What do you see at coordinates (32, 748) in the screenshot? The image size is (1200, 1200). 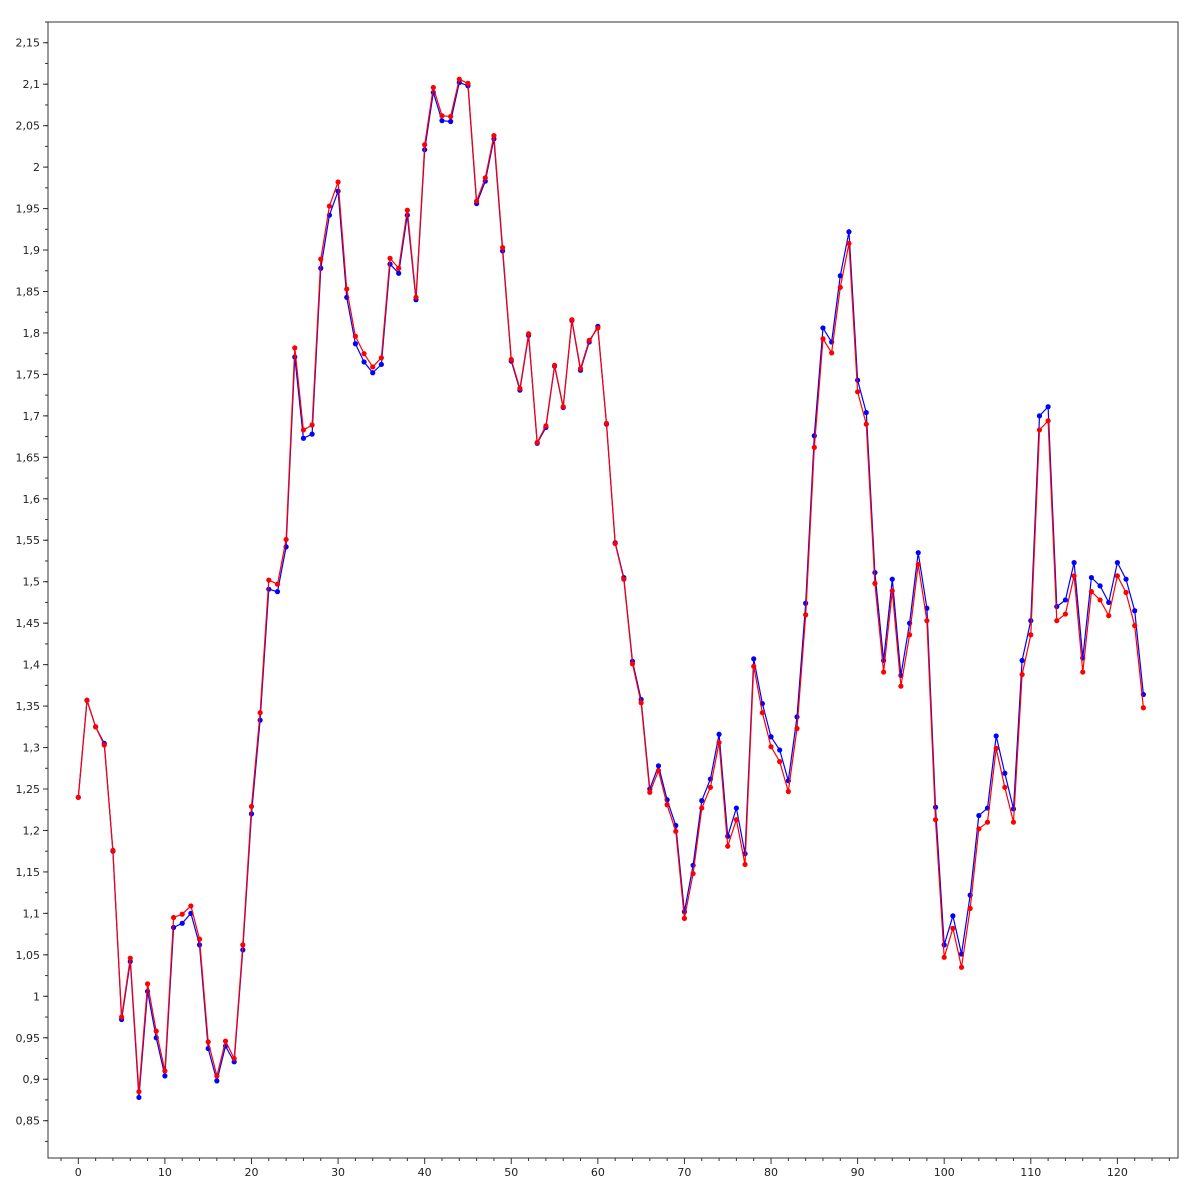 I see `y-tick-label: 1,3` at bounding box center [32, 748].